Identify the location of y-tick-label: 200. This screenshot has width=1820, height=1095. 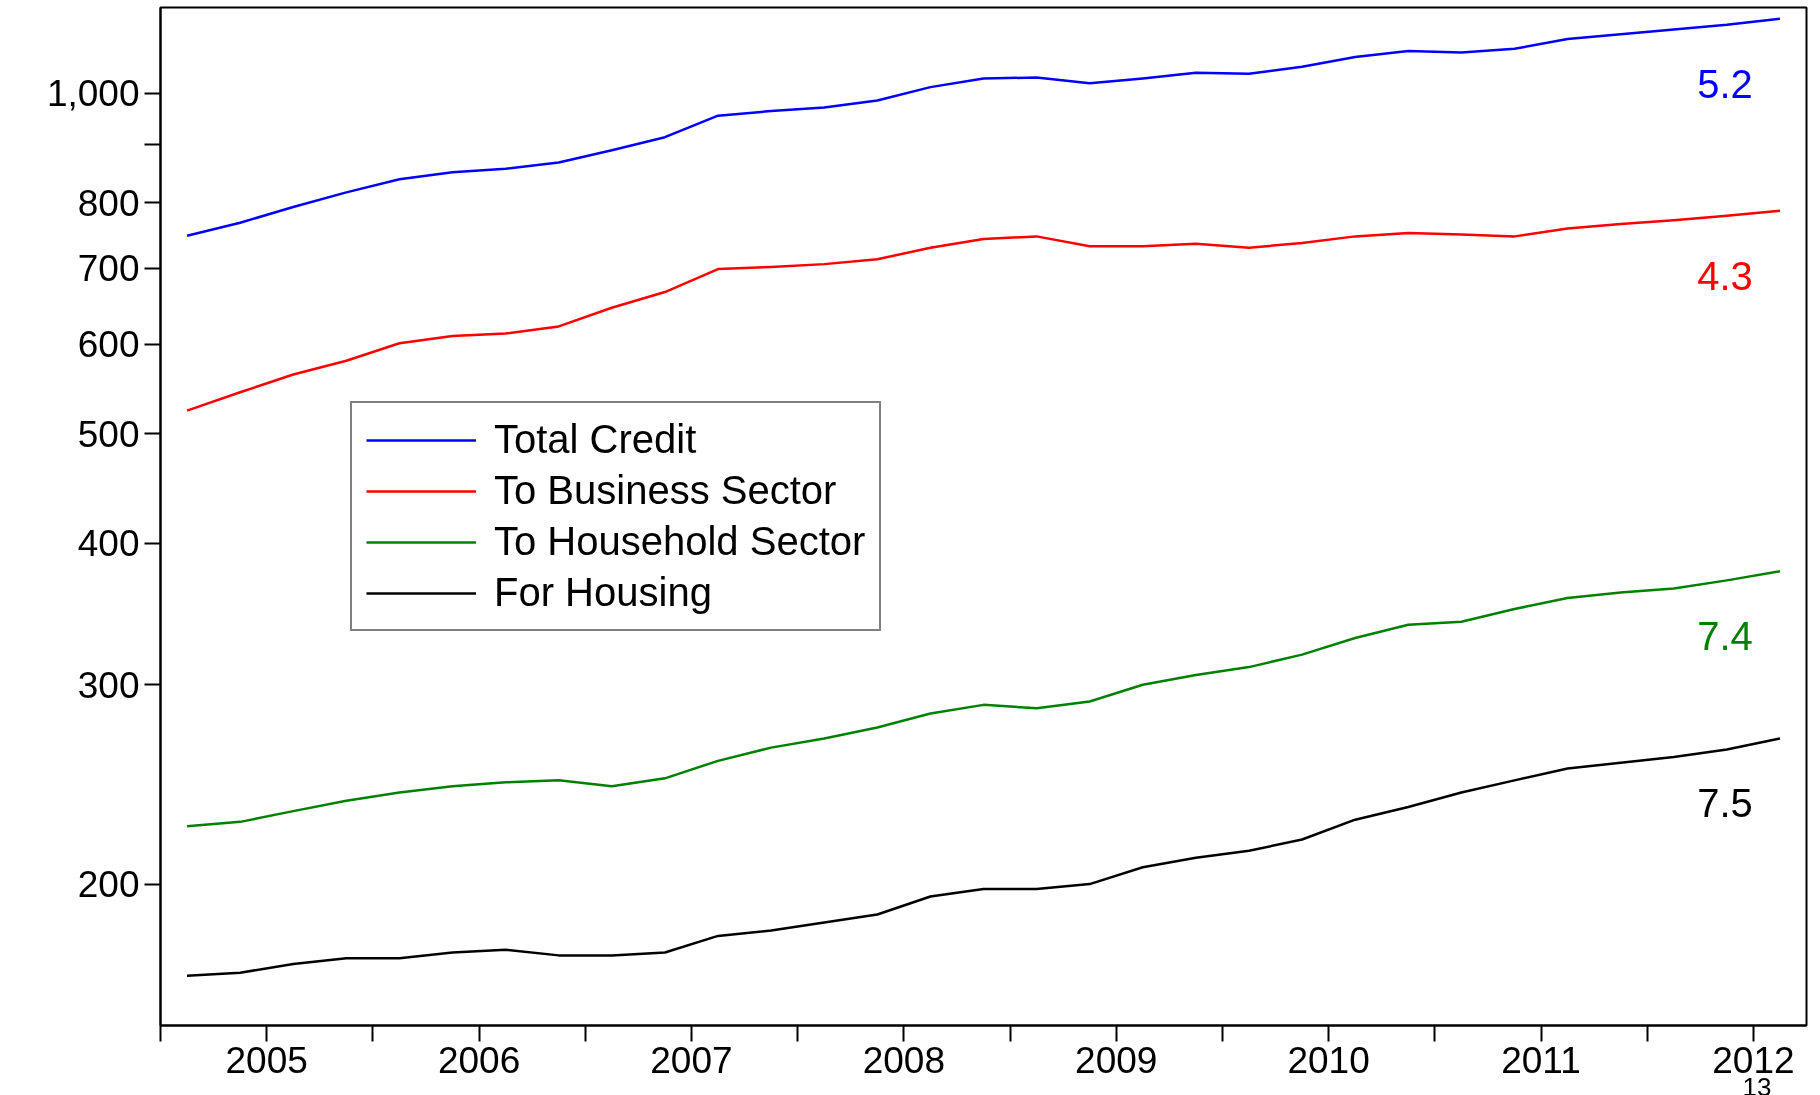
(108, 885).